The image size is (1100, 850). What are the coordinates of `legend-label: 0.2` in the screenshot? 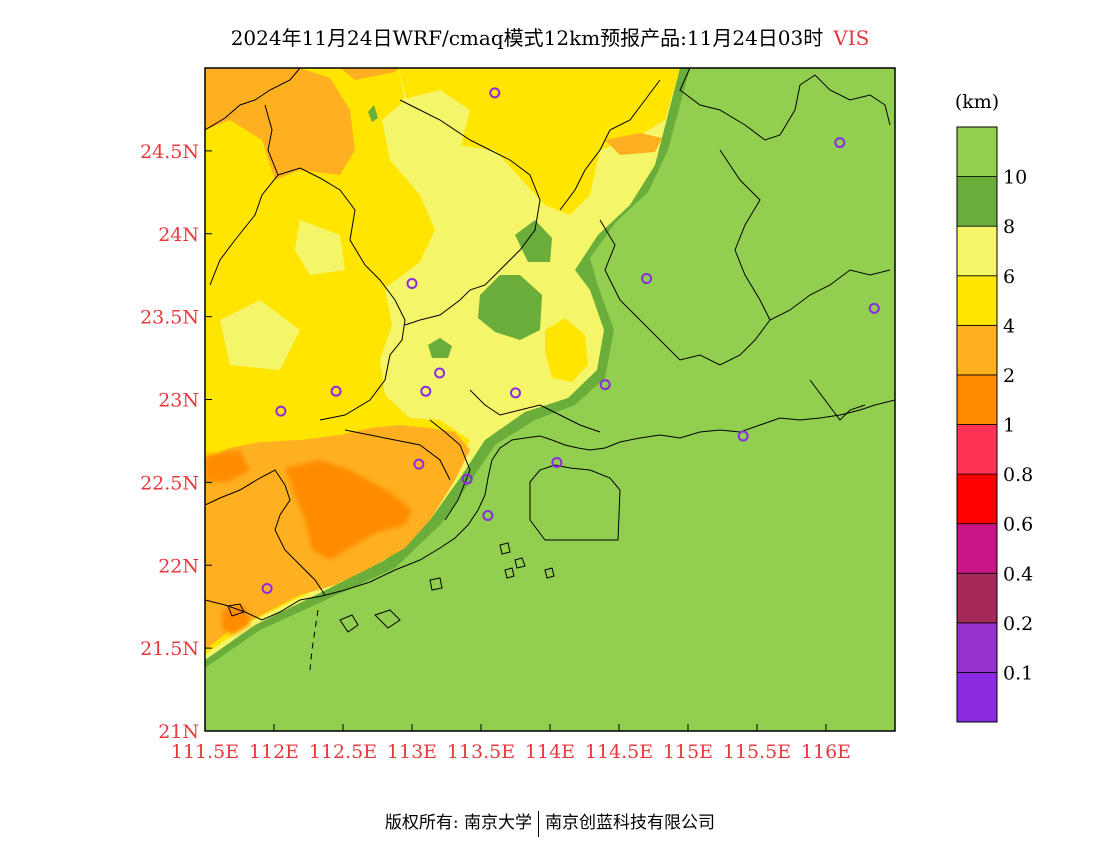 It's located at (1018, 624).